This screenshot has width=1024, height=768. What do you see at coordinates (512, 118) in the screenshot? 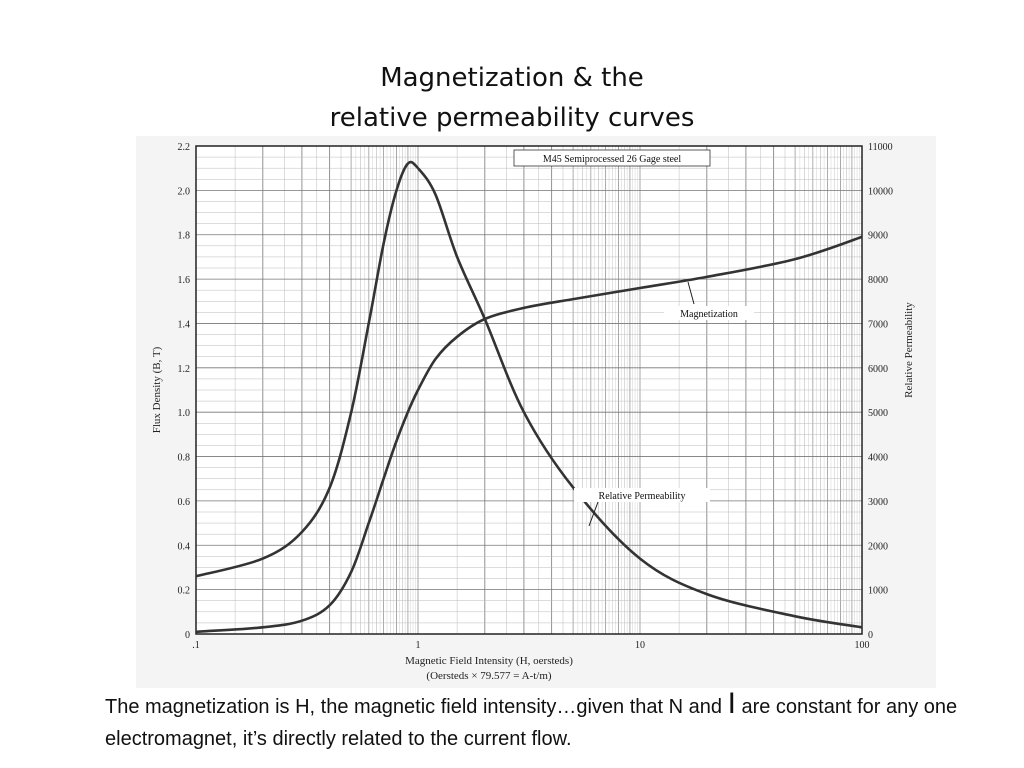
I see `slide-title-line2: relative permeability curves` at bounding box center [512, 118].